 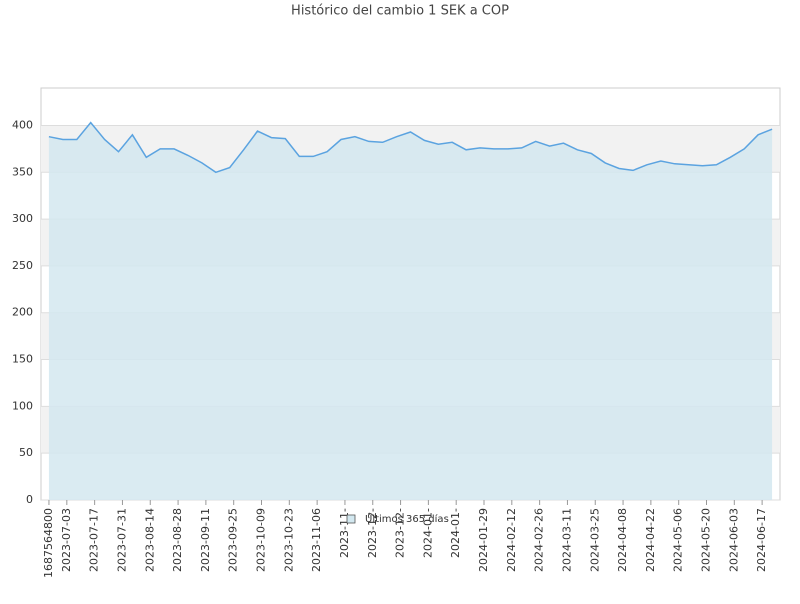 What do you see at coordinates (316, 540) in the screenshot?
I see `x-tick-label: 2023-11-06` at bounding box center [316, 540].